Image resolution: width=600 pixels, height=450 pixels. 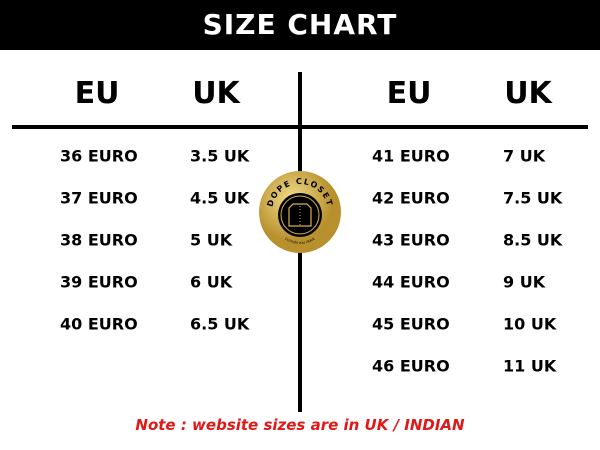 What do you see at coordinates (220, 156) in the screenshot?
I see `left-uk-size: 3.5 UK` at bounding box center [220, 156].